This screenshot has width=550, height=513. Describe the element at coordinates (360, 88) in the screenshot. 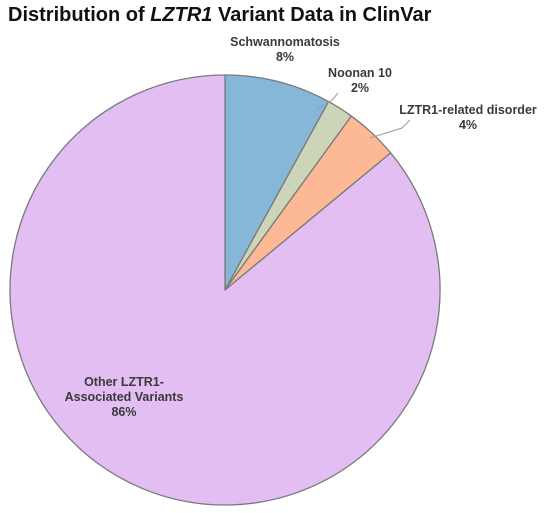

I see `slice-percent-text: 2%` at that location.